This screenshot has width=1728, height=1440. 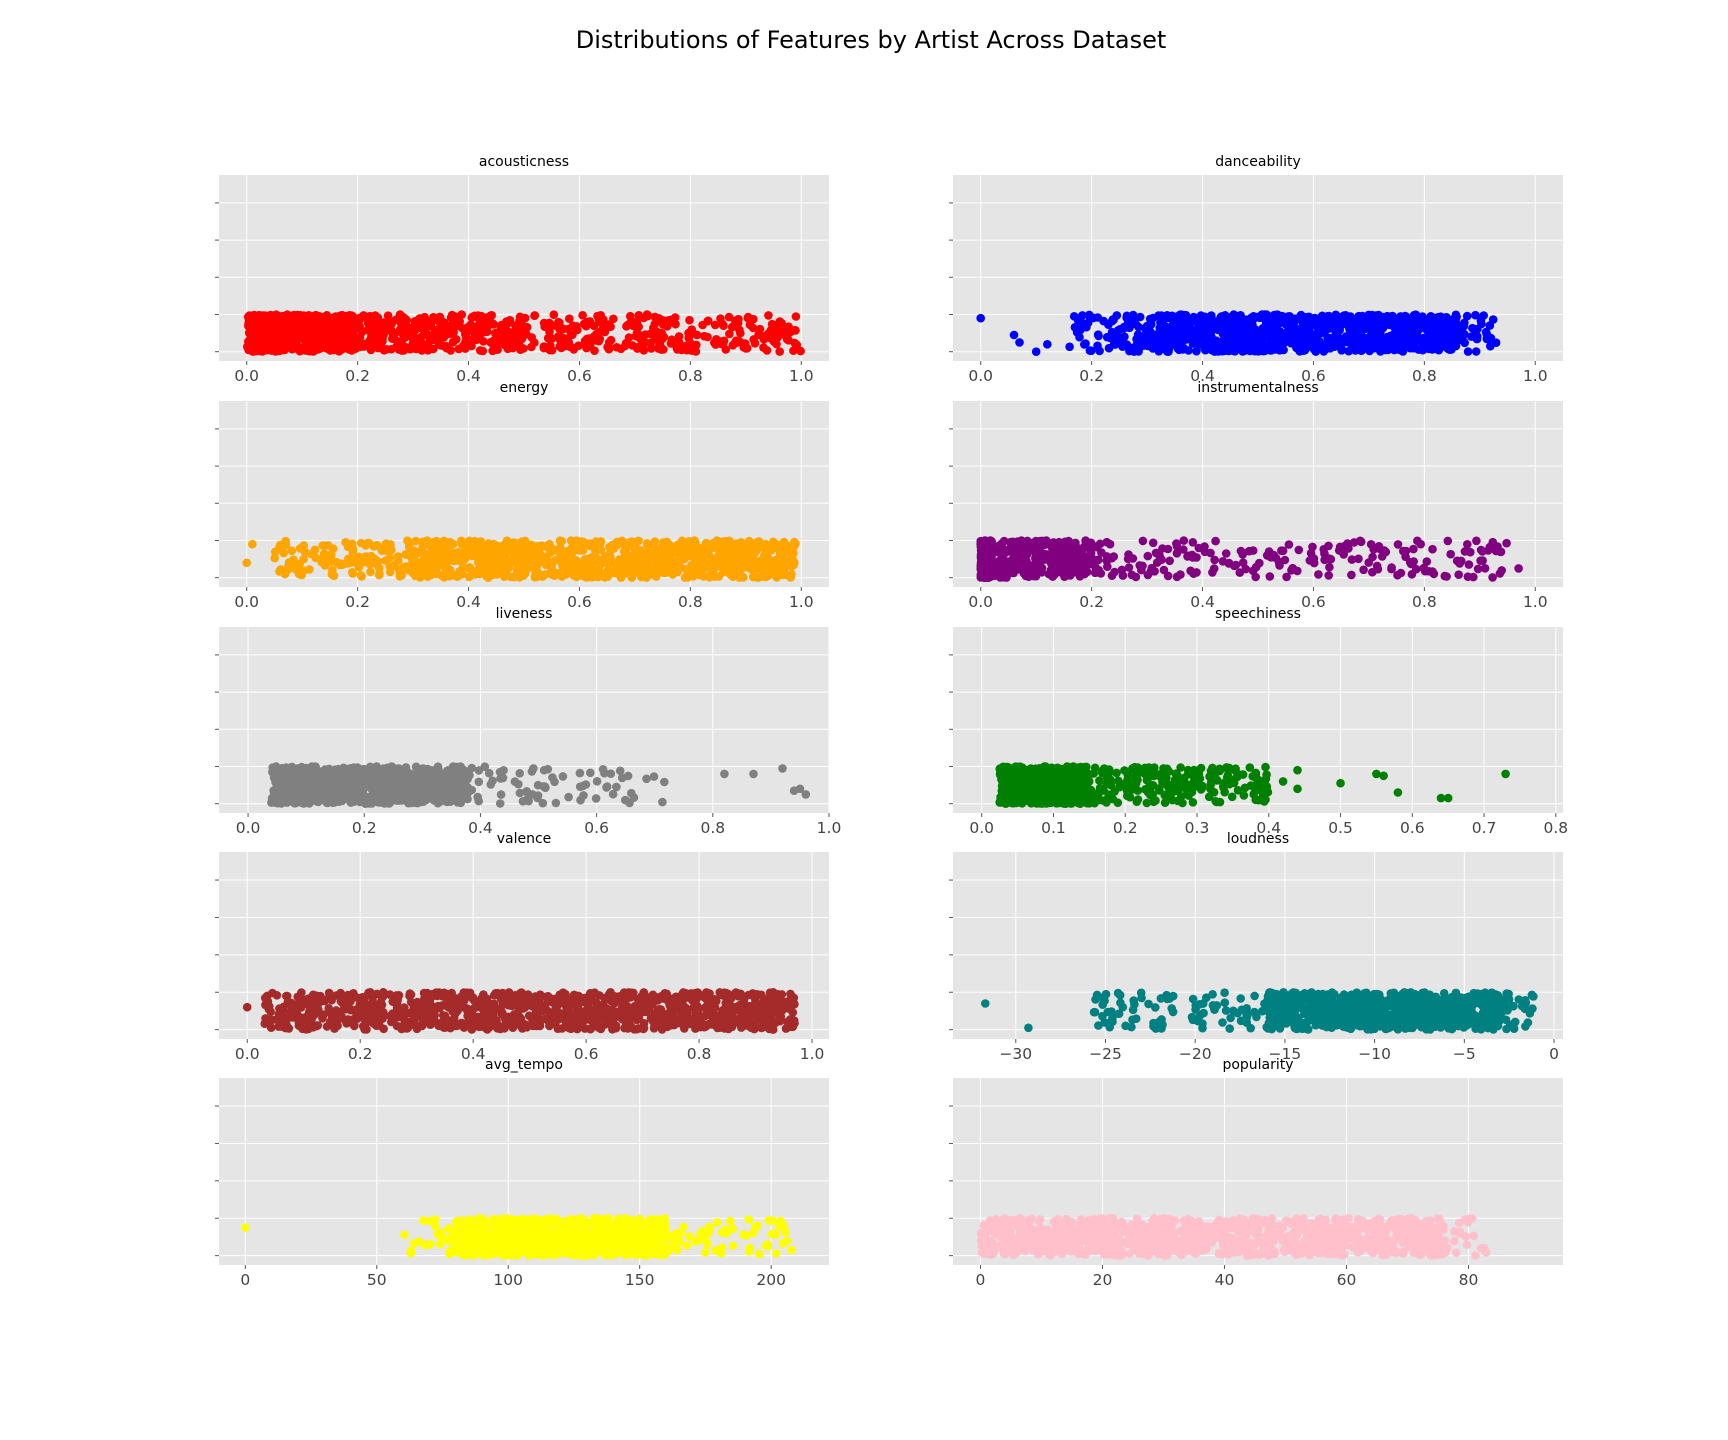 What do you see at coordinates (1535, 376) in the screenshot?
I see `x-tick-label: 1.0` at bounding box center [1535, 376].